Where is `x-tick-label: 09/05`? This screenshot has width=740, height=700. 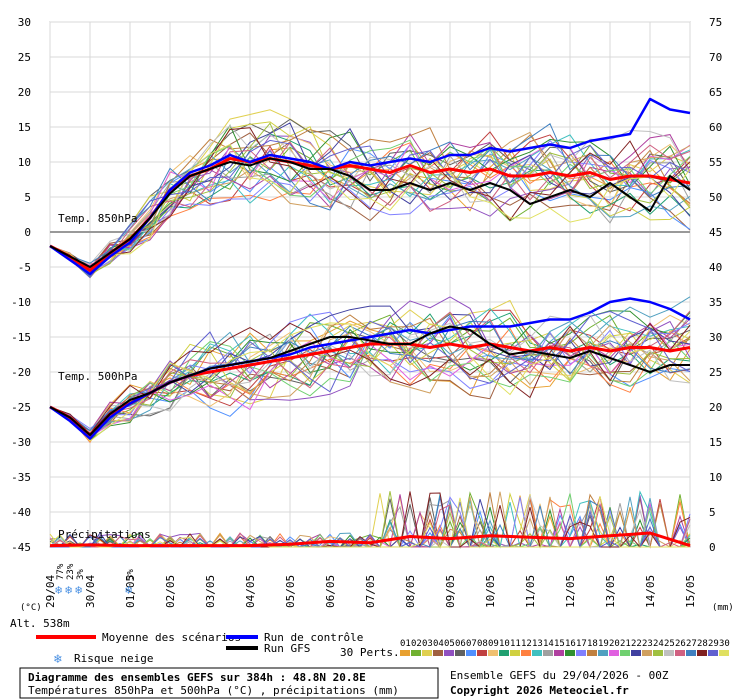
x-tick-label: 09/05 is located at coordinates (450, 591).